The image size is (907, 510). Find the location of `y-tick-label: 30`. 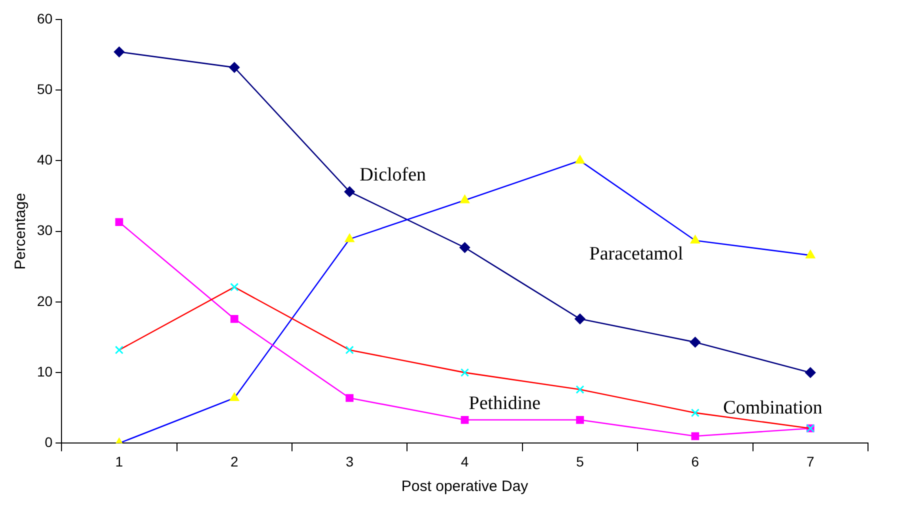

y-tick-label: 30 is located at coordinates (44, 230).